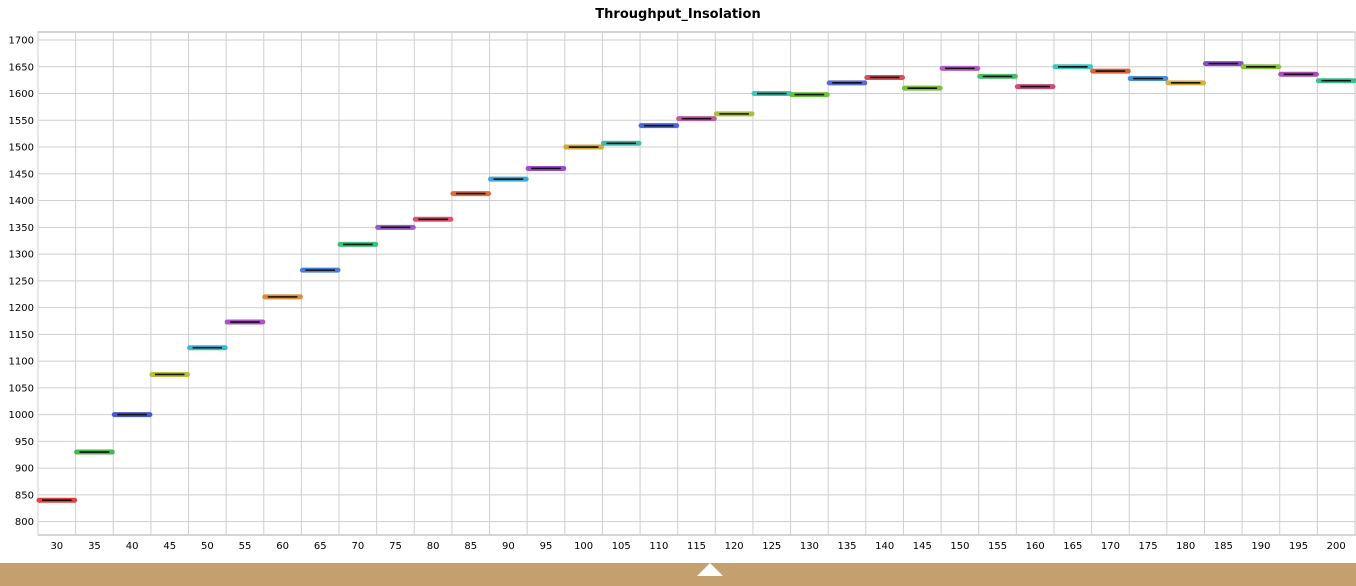 The height and width of the screenshot is (586, 1356). What do you see at coordinates (678, 574) in the screenshot?
I see `bottom-banner` at bounding box center [678, 574].